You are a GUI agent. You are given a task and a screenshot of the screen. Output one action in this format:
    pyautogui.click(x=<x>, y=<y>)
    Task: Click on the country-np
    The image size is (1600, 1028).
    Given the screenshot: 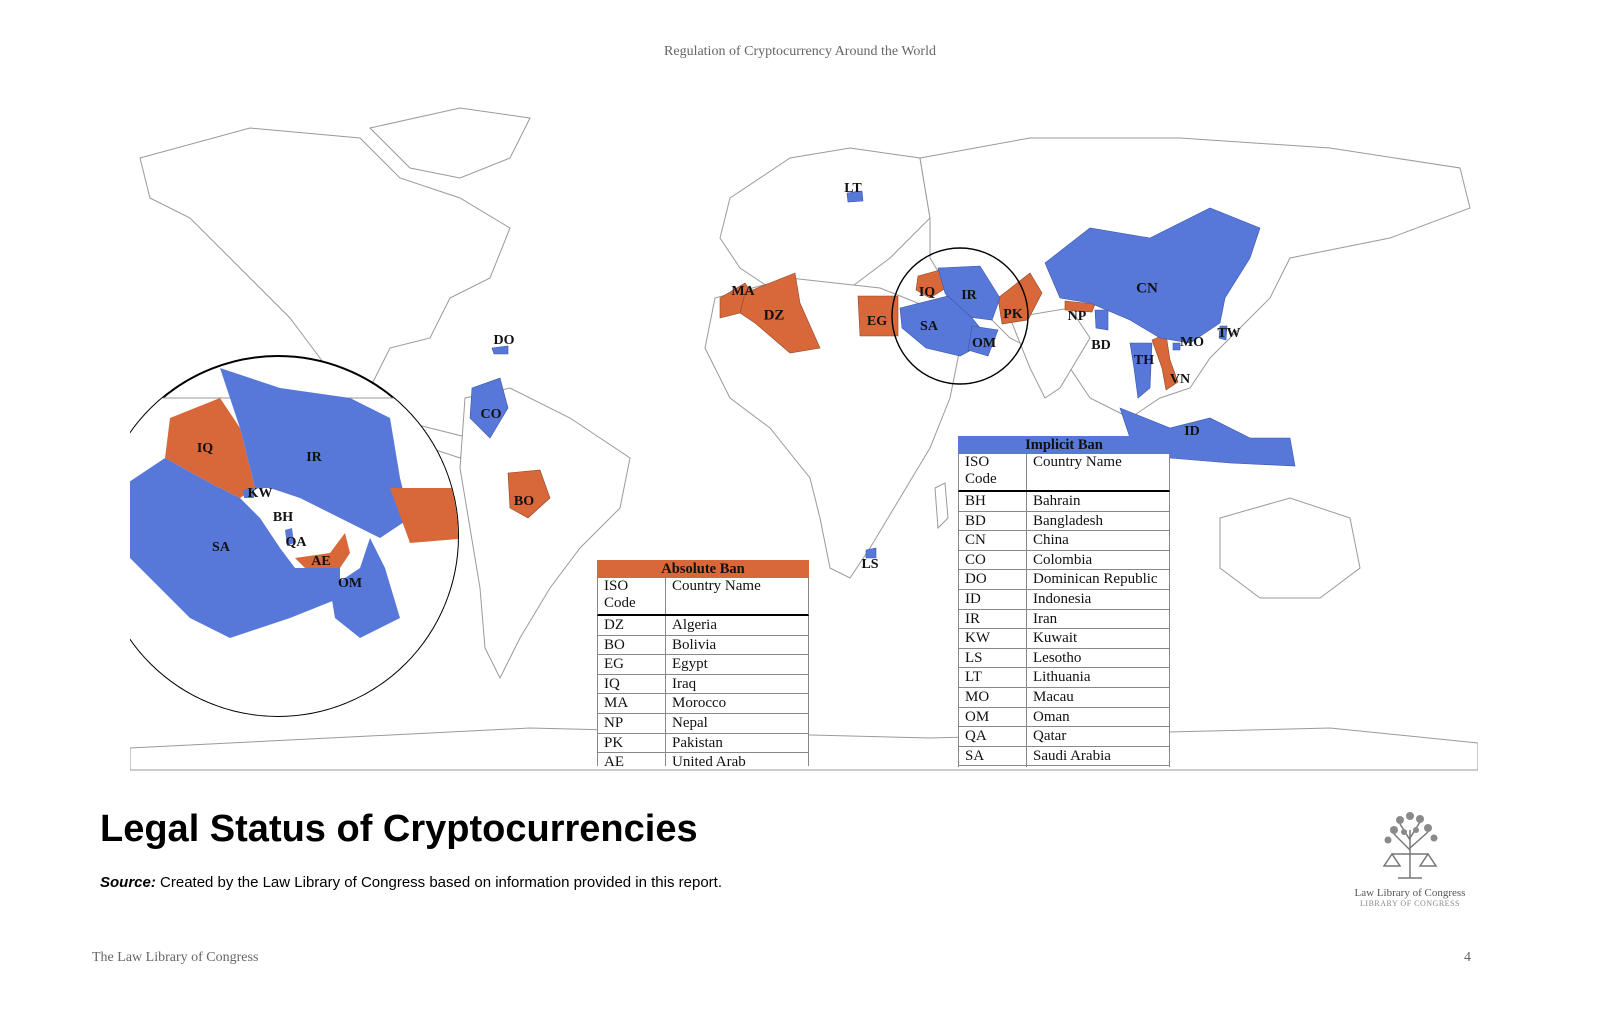 What is the action you would take?
    pyautogui.click(x=1080, y=306)
    